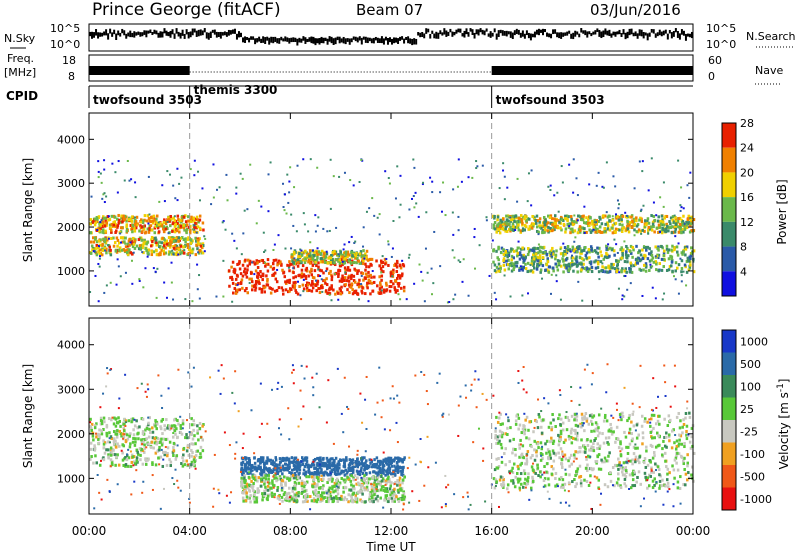 This screenshot has width=800, height=554. Describe the element at coordinates (743, 271) in the screenshot. I see `power-colorbar-tick: 4` at that location.